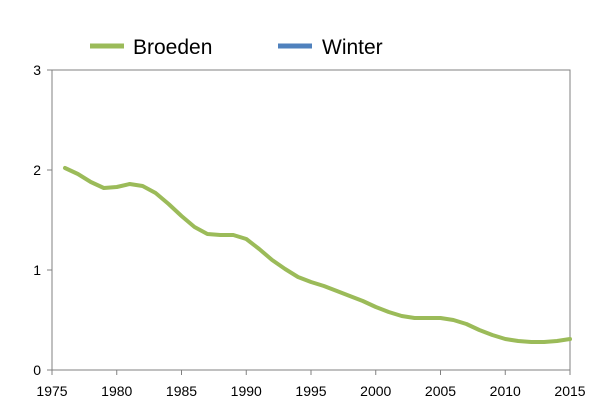  What do you see at coordinates (246, 391) in the screenshot?
I see `x-tick-label: 1990` at bounding box center [246, 391].